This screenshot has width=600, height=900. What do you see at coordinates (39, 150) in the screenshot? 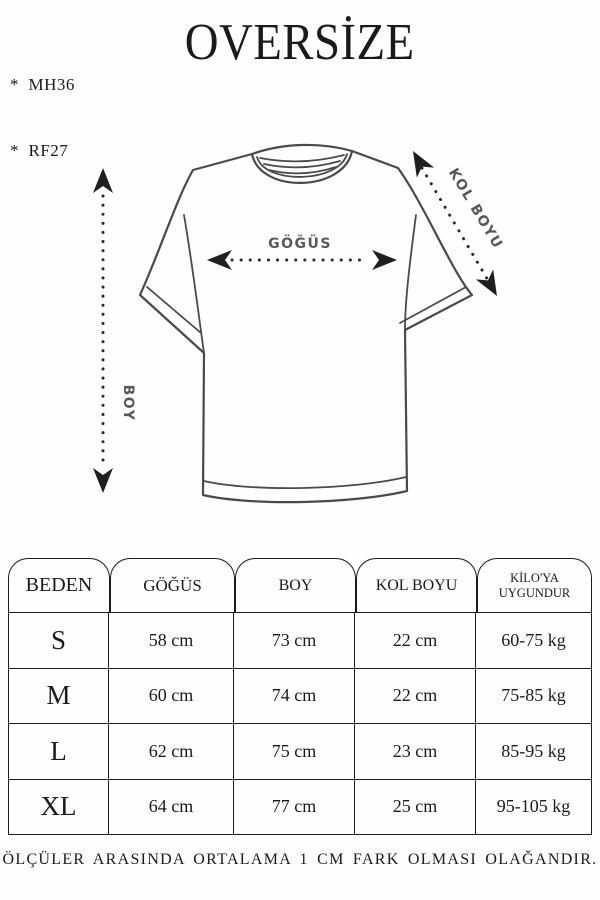
I see `product-code-2: * RF27` at bounding box center [39, 150].